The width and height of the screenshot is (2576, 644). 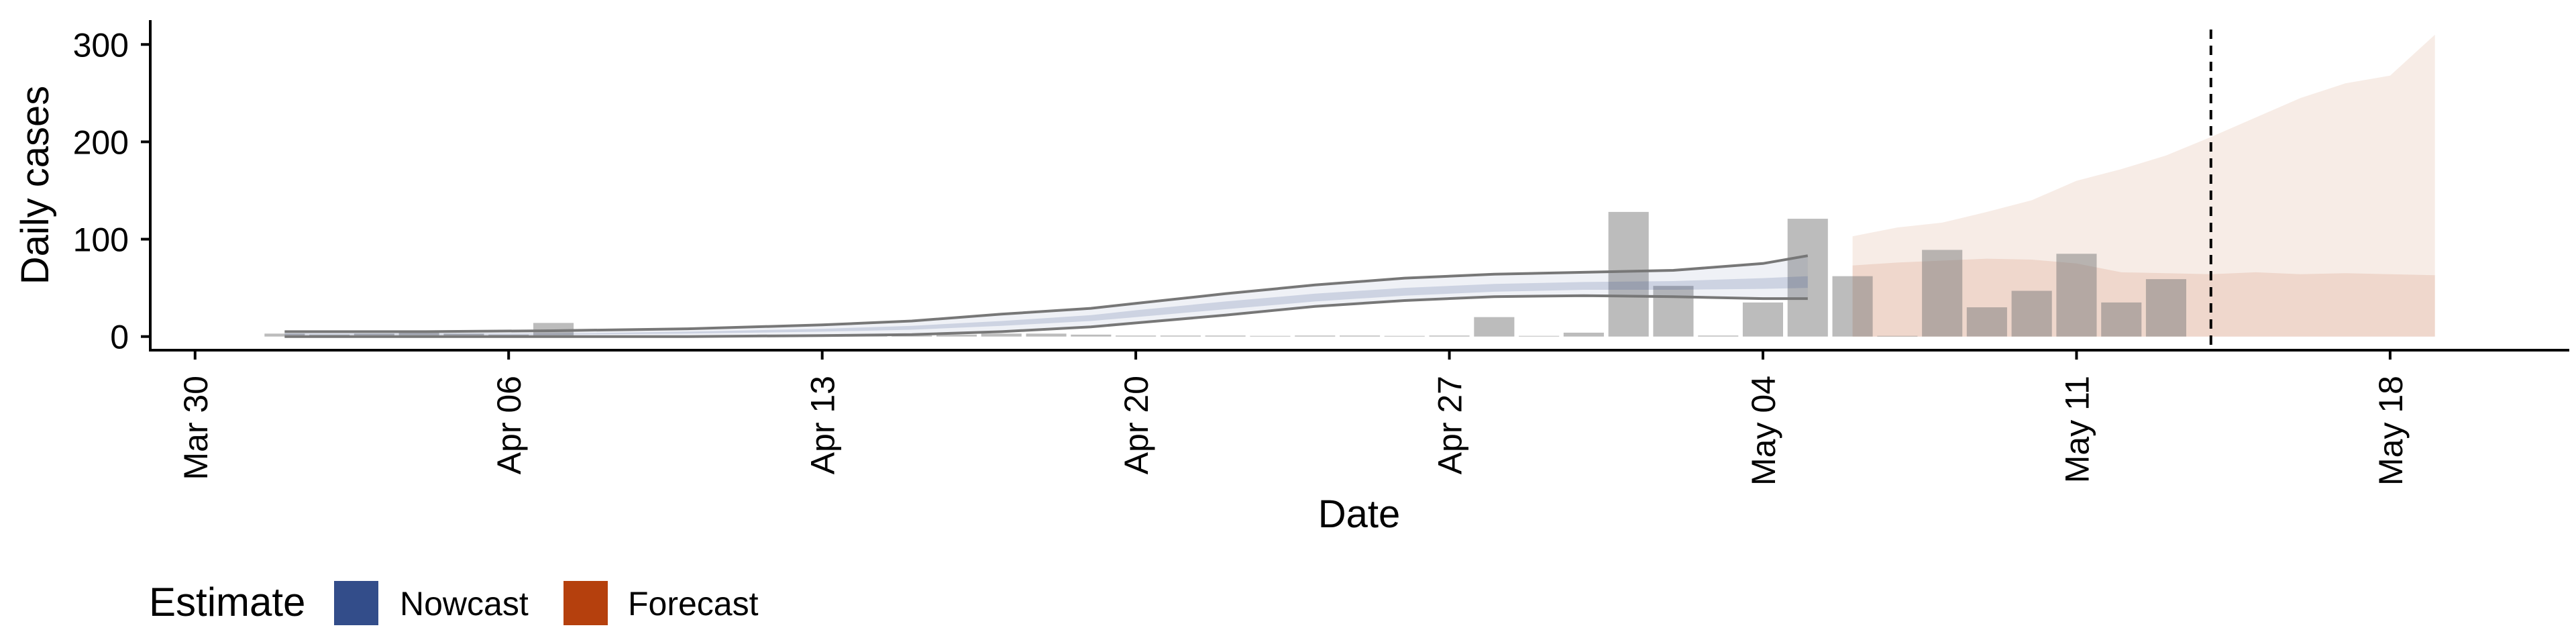 I want to click on x-tick-label: Apr 06, so click(x=509, y=425).